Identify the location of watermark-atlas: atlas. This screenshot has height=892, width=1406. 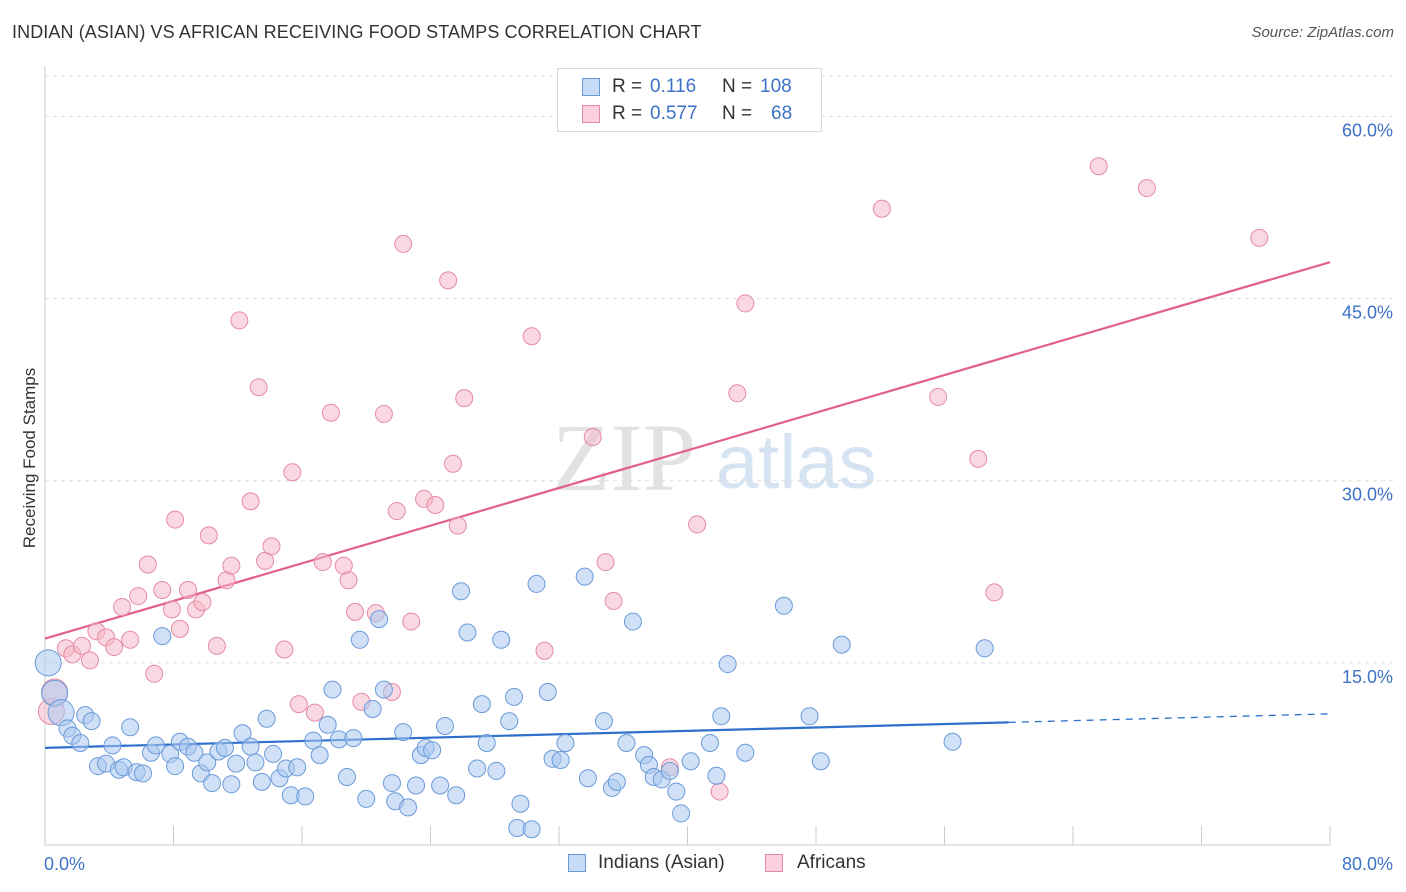
(796, 462).